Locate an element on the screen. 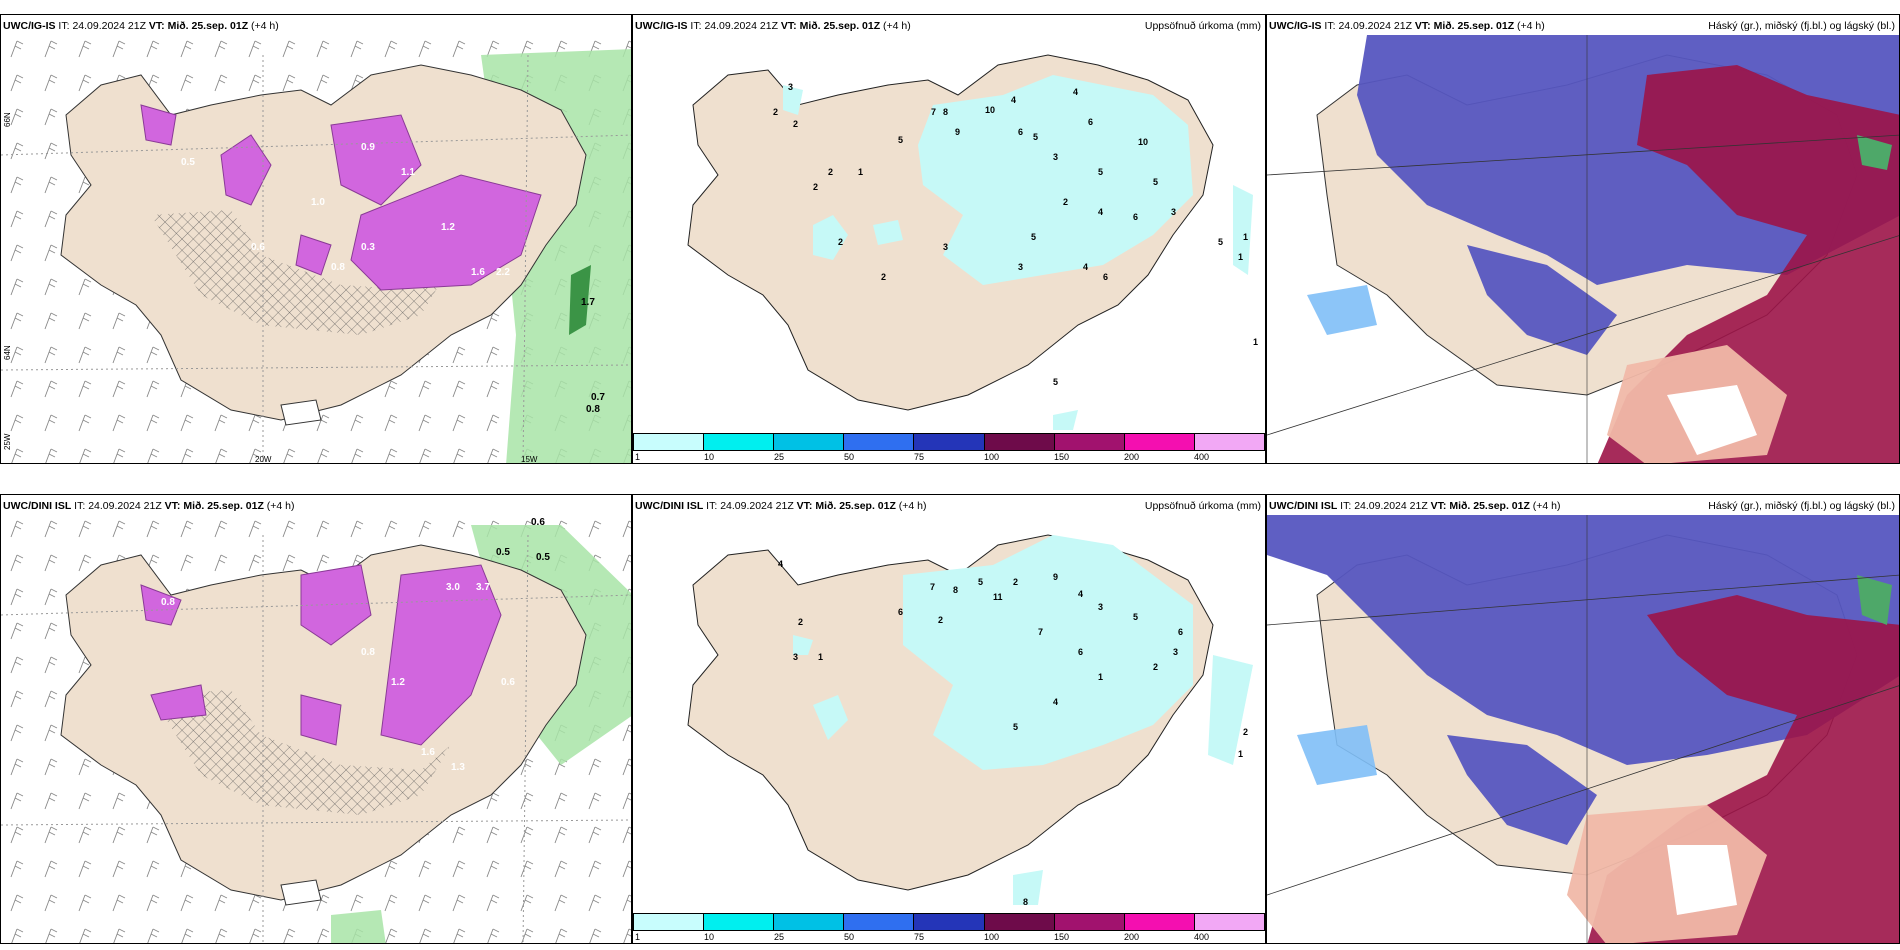 The height and width of the screenshot is (950, 1900). colorbar-label: 50 is located at coordinates (849, 937).